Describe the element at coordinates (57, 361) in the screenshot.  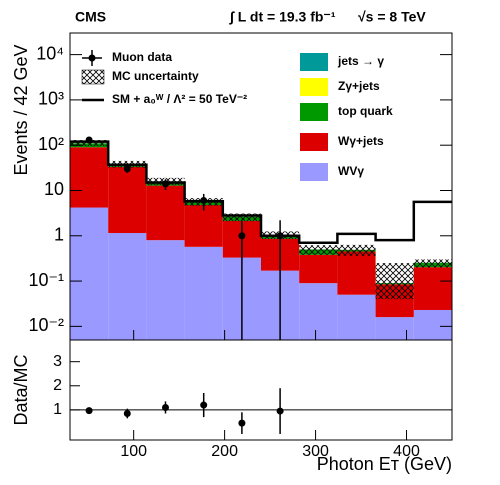
I see `ratio-y-tick-label: 3` at that location.